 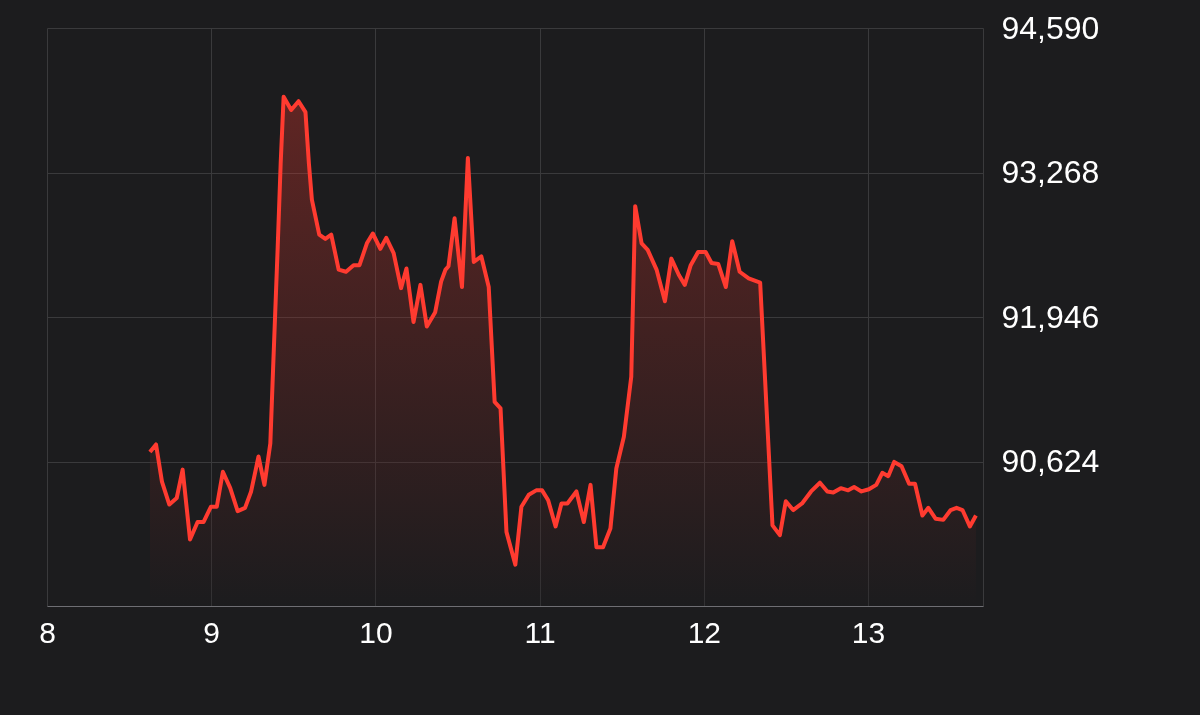 What do you see at coordinates (540, 632) in the screenshot?
I see `x-tick-label: 11` at bounding box center [540, 632].